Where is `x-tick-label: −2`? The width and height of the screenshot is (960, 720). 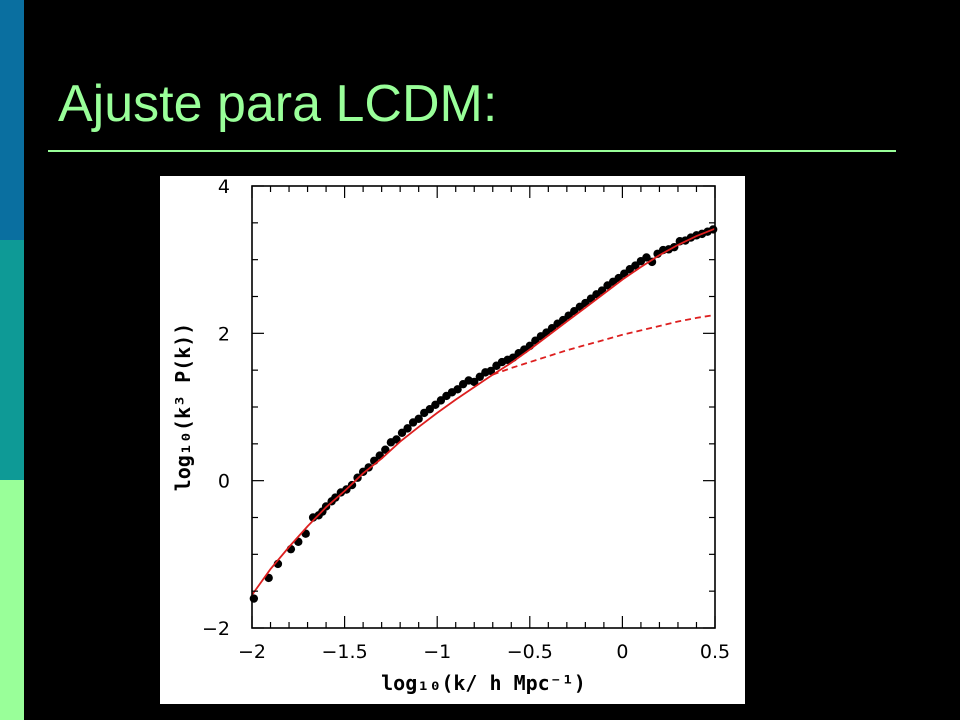
x-tick-label: −2 is located at coordinates (252, 652).